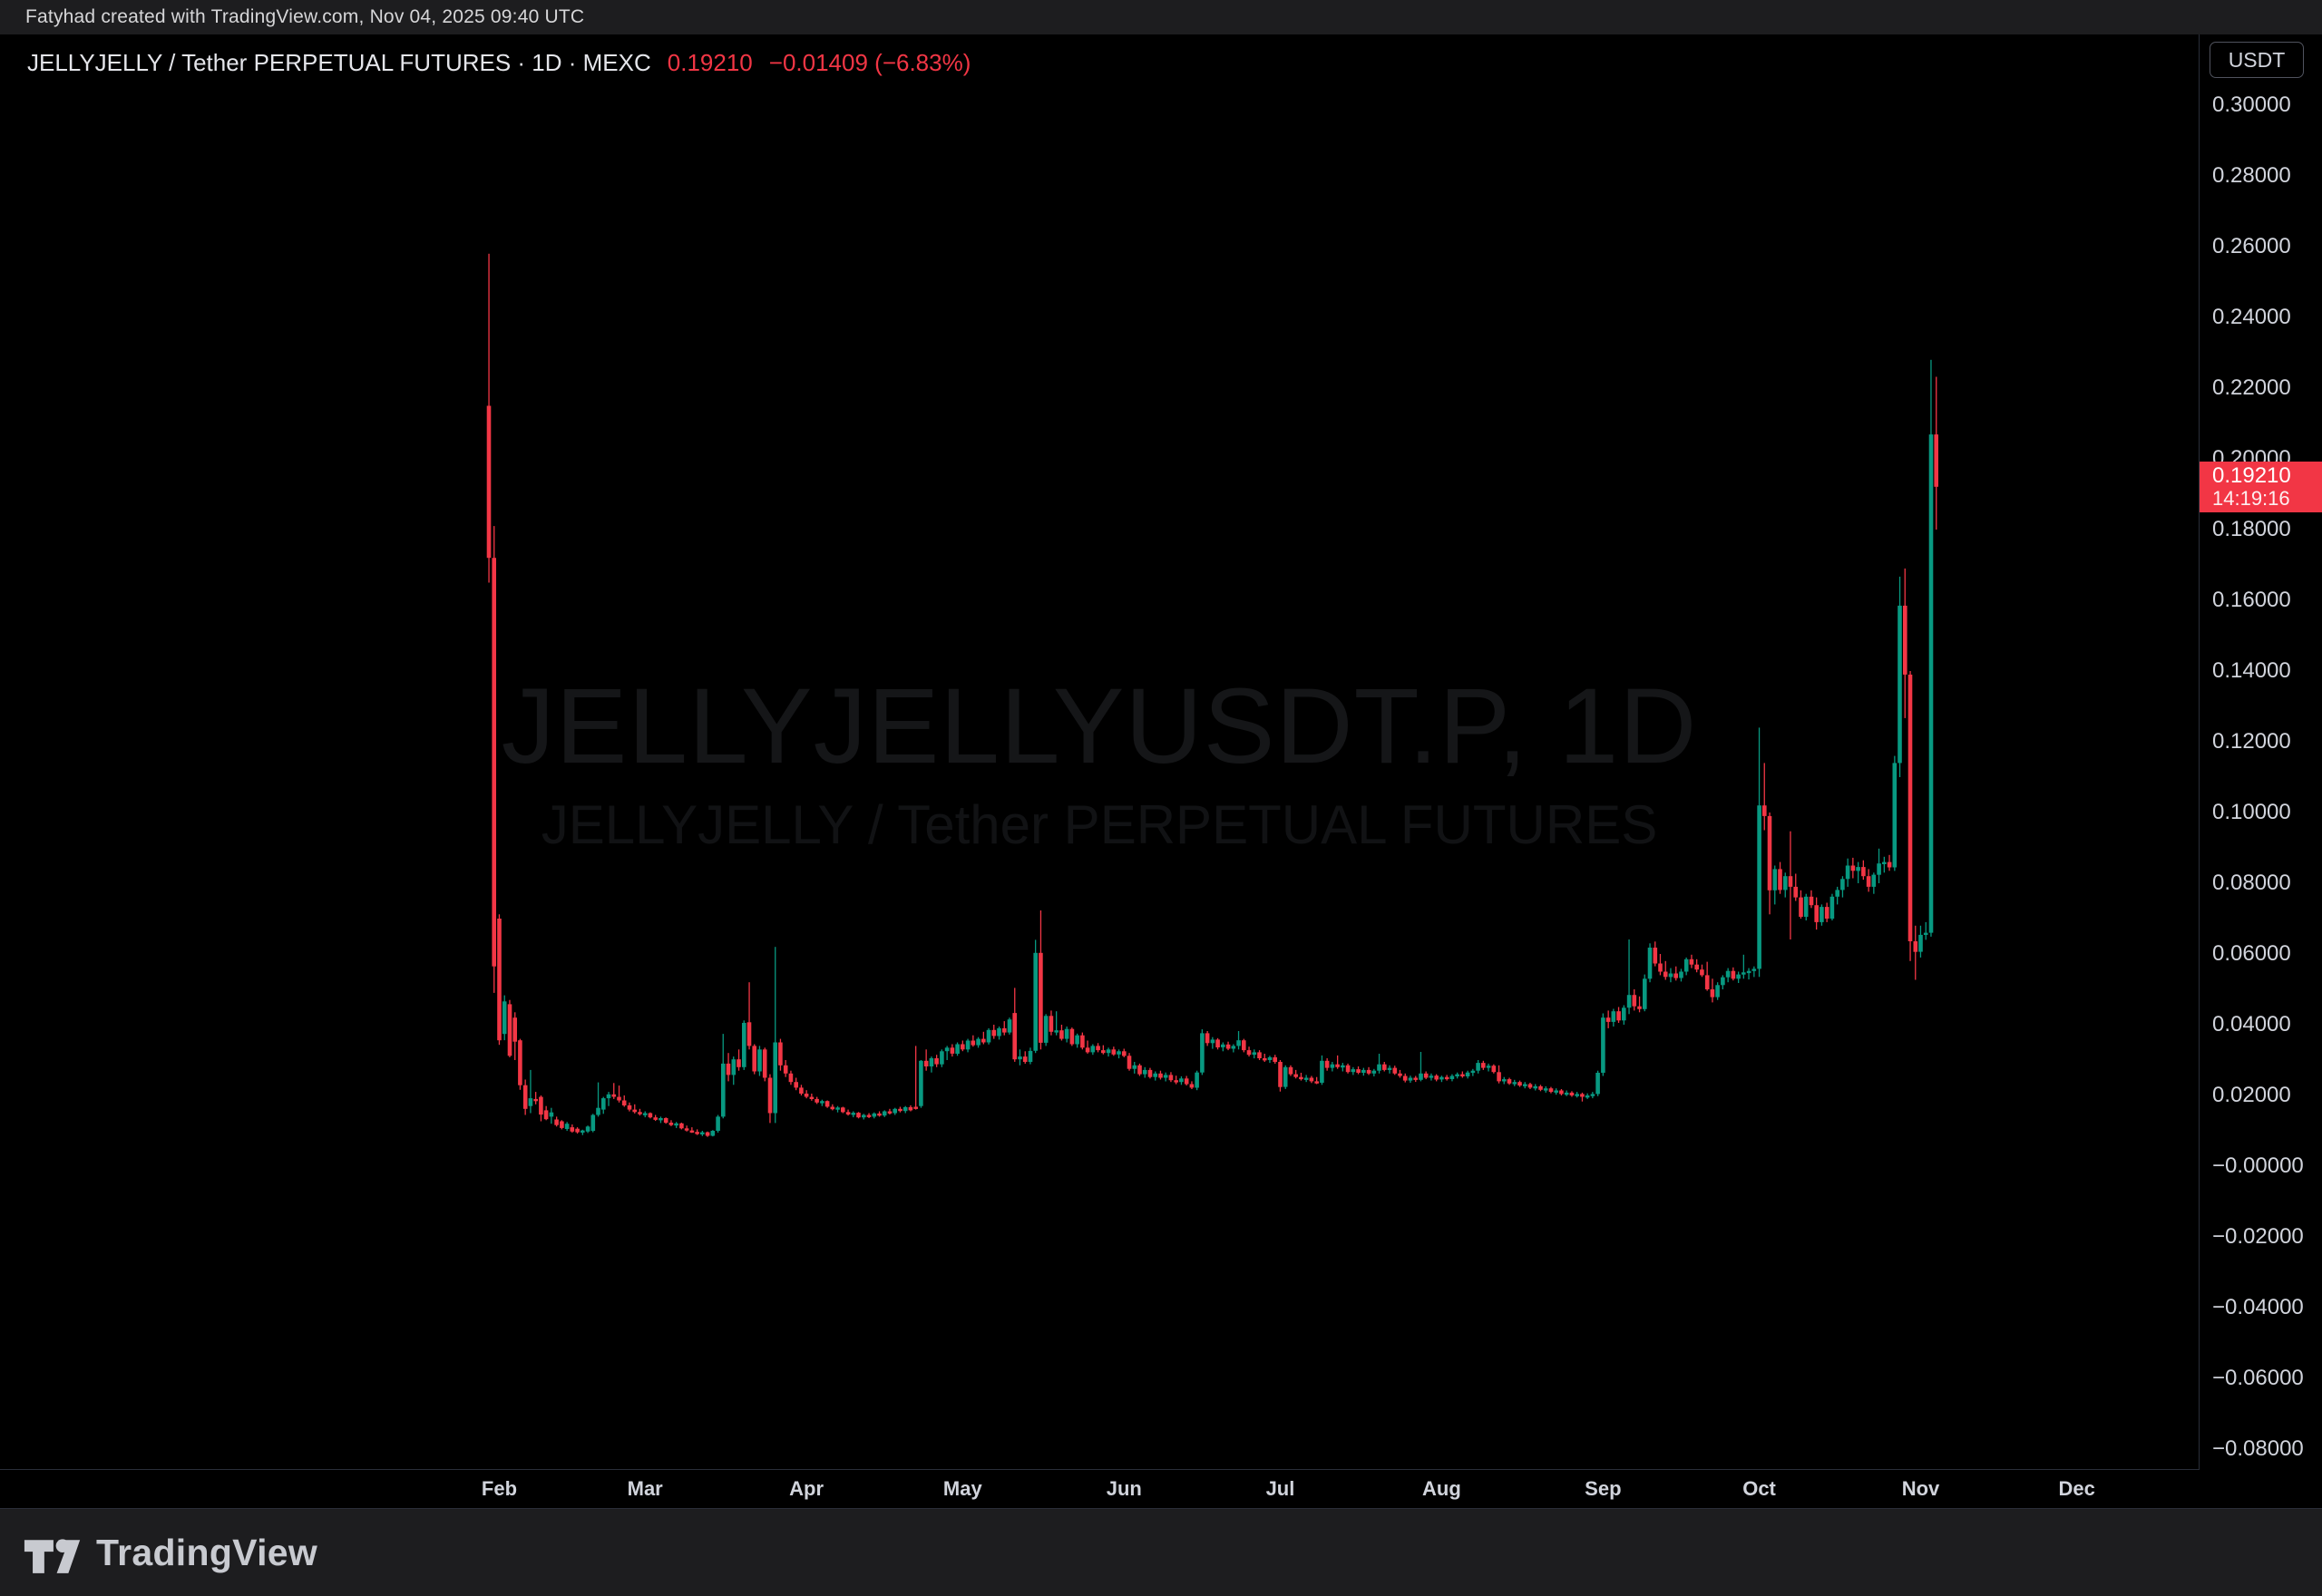  Describe the element at coordinates (2252, 741) in the screenshot. I see `price-axis-label: 0.12000` at that location.